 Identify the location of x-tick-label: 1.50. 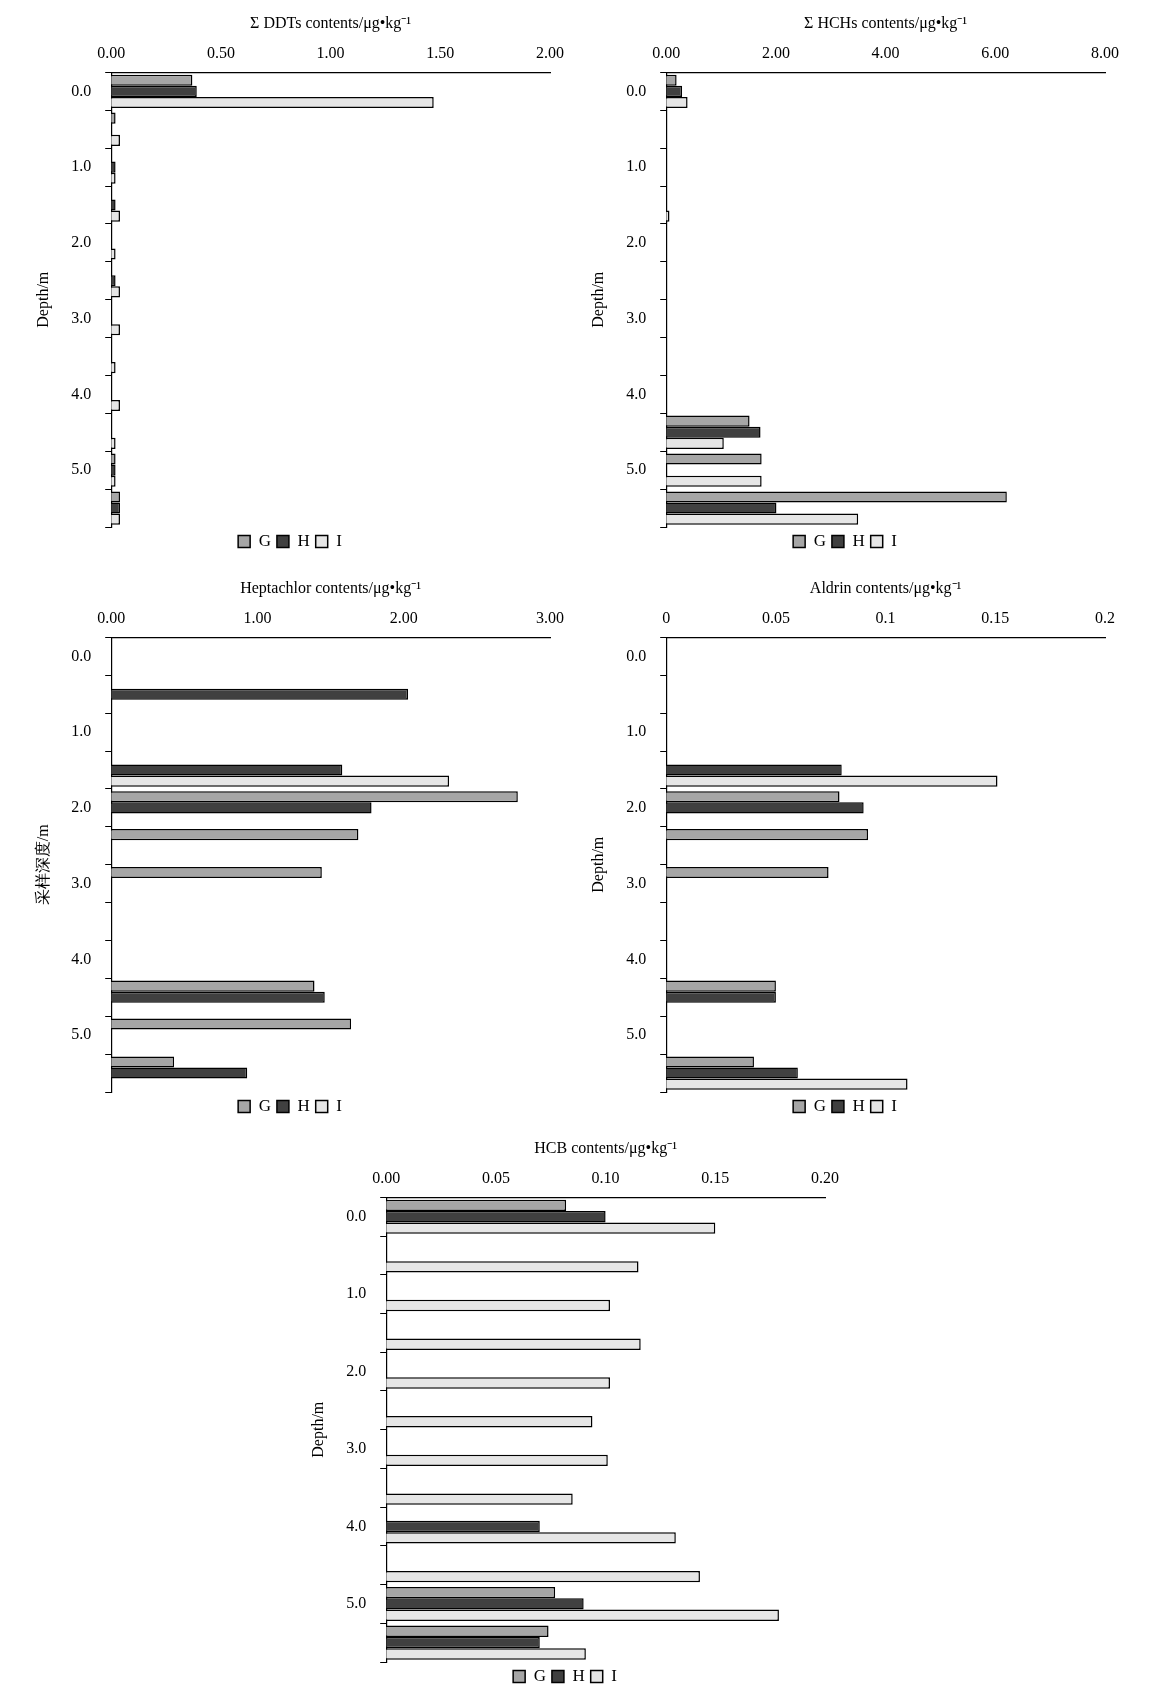
(440, 52).